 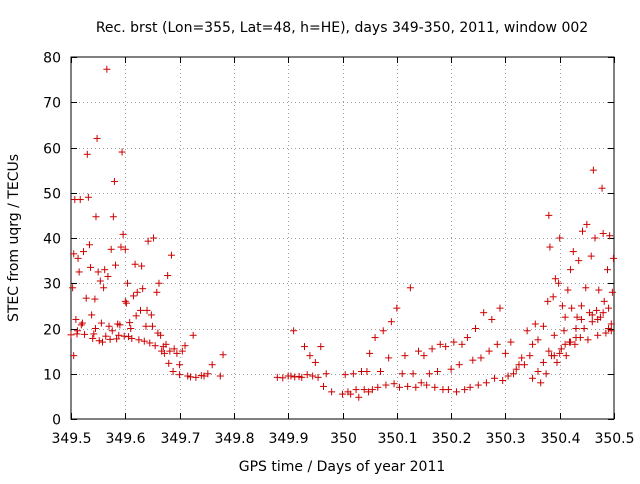 What do you see at coordinates (505, 439) in the screenshot?
I see `x-tick-label: 350.3` at bounding box center [505, 439].